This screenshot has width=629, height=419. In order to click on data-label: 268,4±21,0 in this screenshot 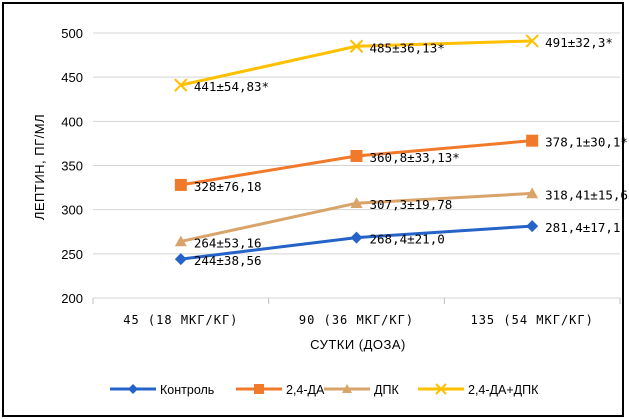, I will do `click(407, 239)`.